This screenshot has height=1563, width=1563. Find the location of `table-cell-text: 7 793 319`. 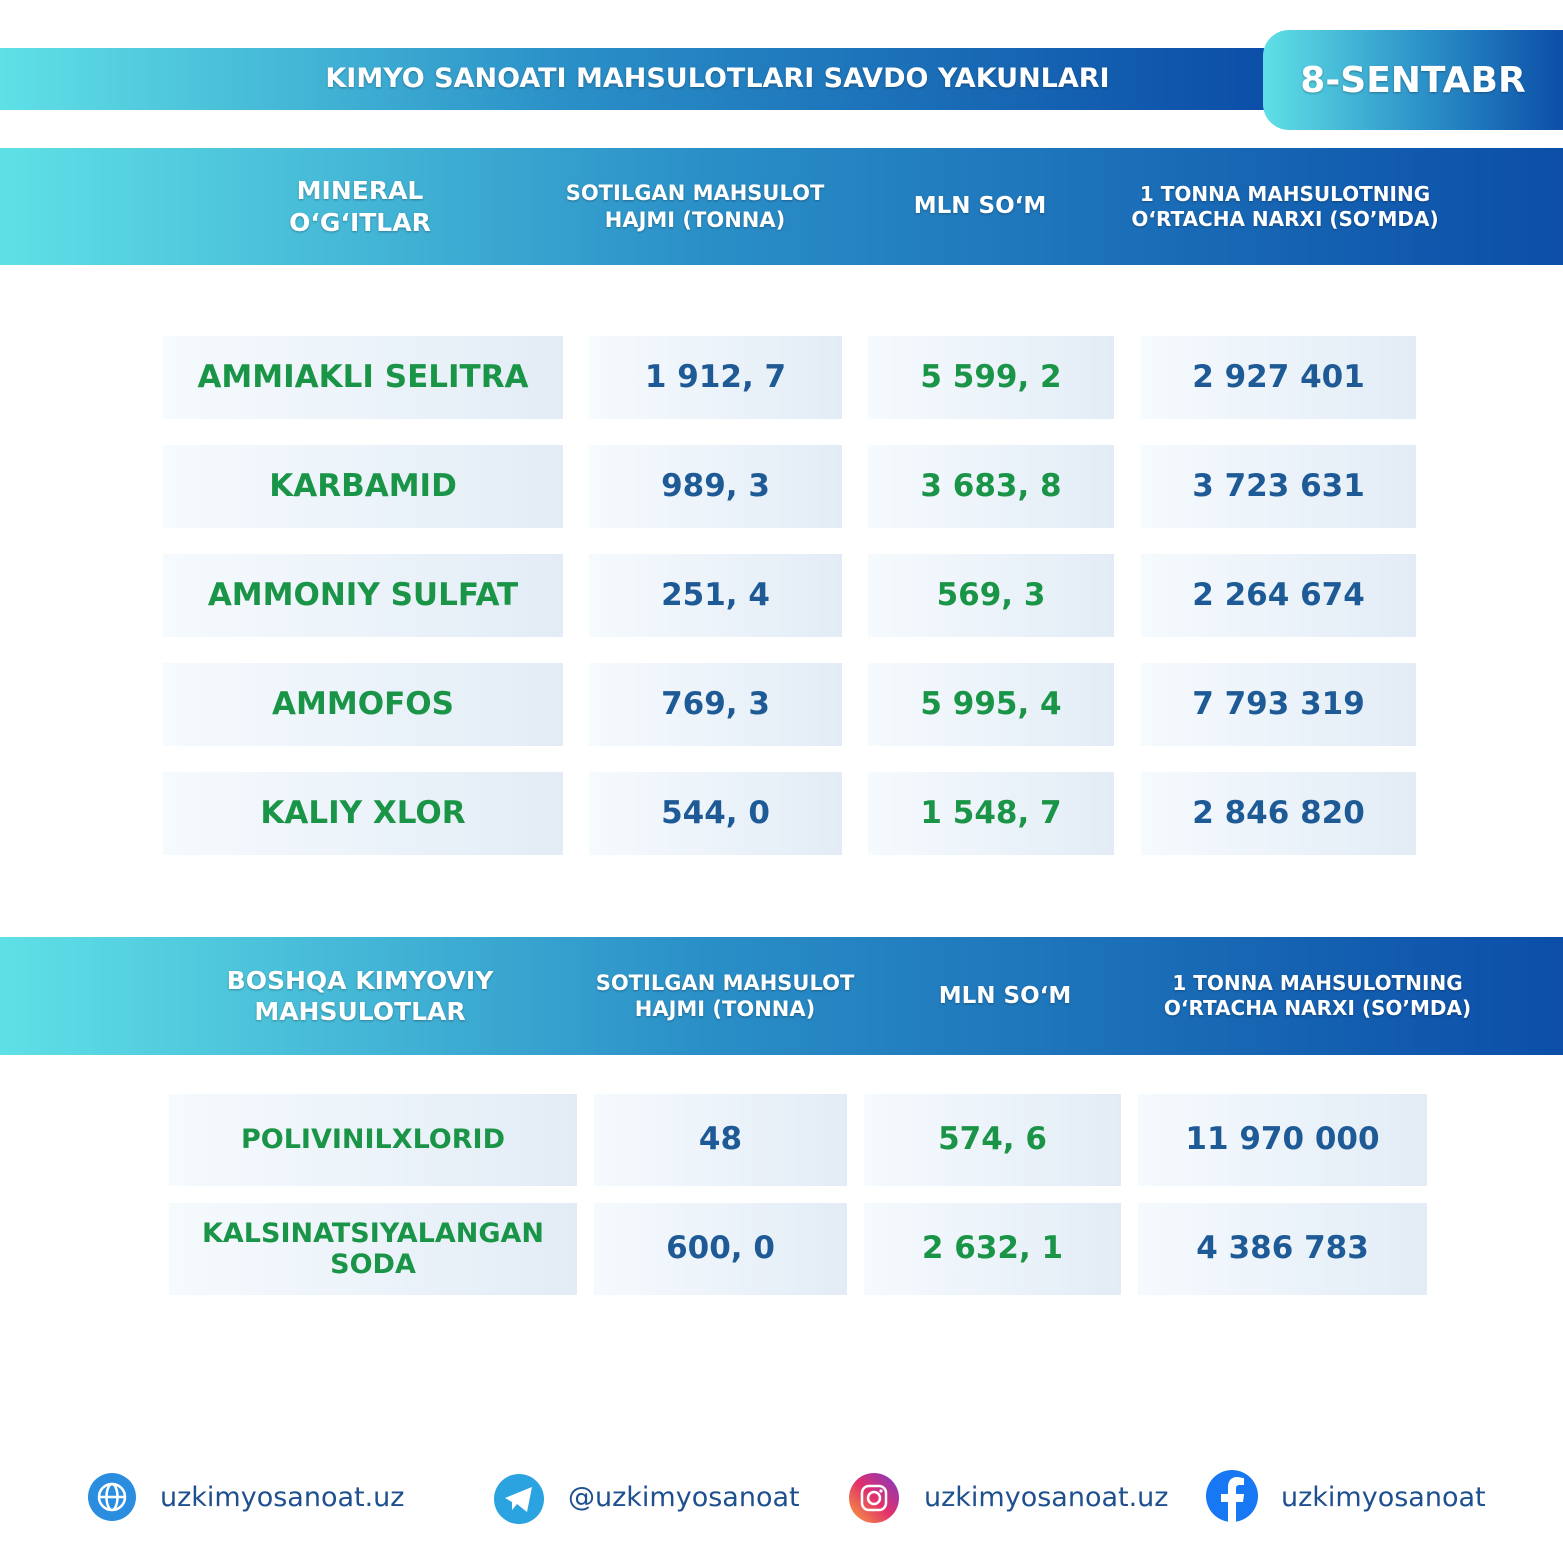

table-cell-text: 7 793 319 is located at coordinates (1278, 703).